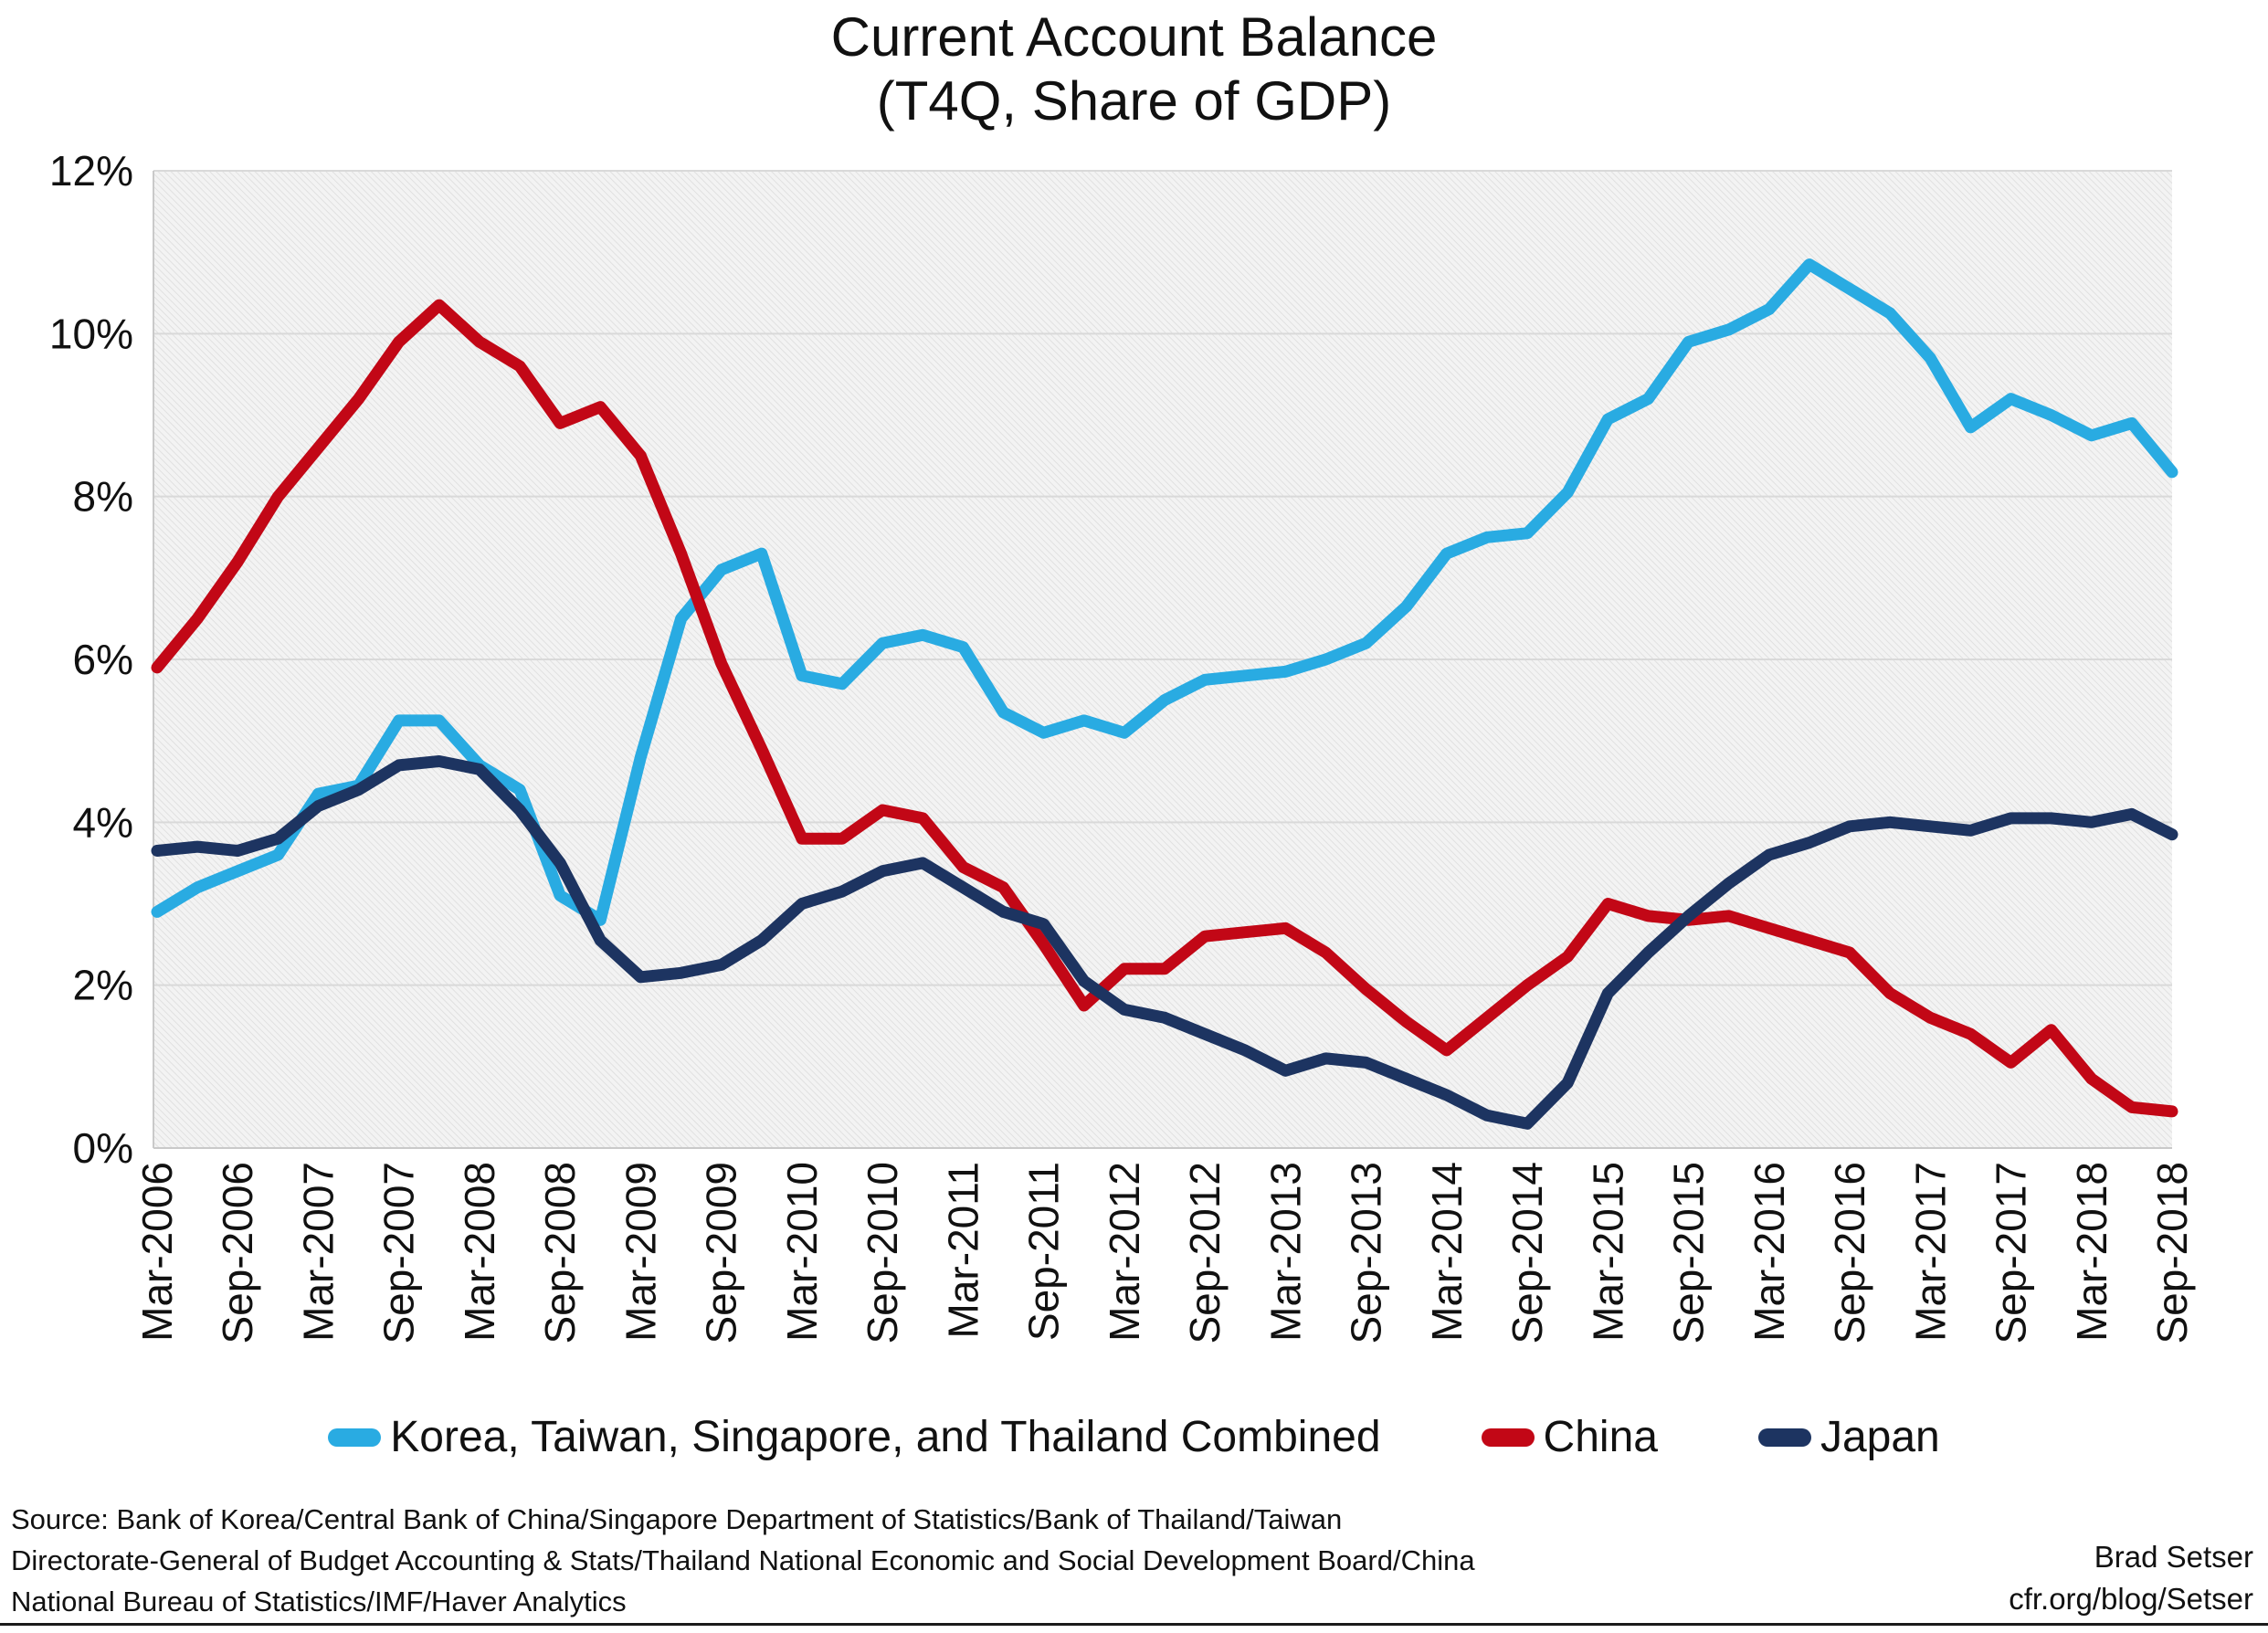 The width and height of the screenshot is (2268, 1633). I want to click on x-tick-label-Mar-2017: Mar-2017, so click(1930, 1252).